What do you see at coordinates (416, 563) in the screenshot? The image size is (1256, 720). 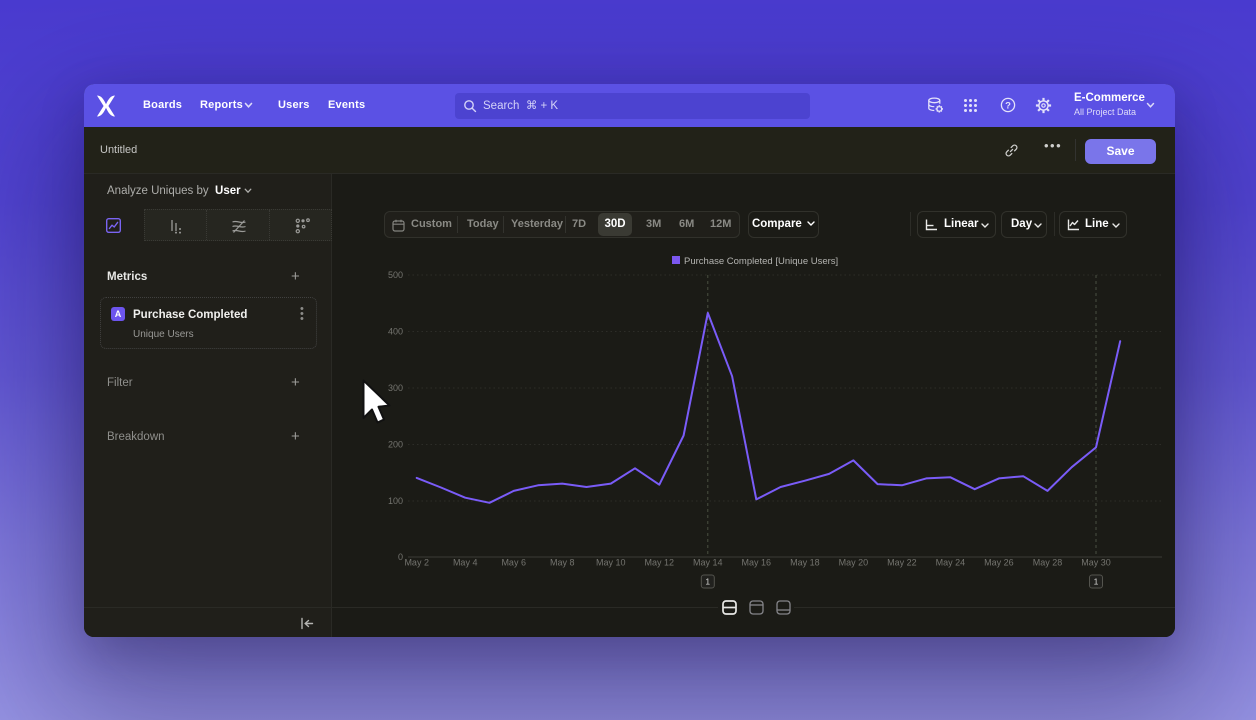 I see `svg-text: May 2` at bounding box center [416, 563].